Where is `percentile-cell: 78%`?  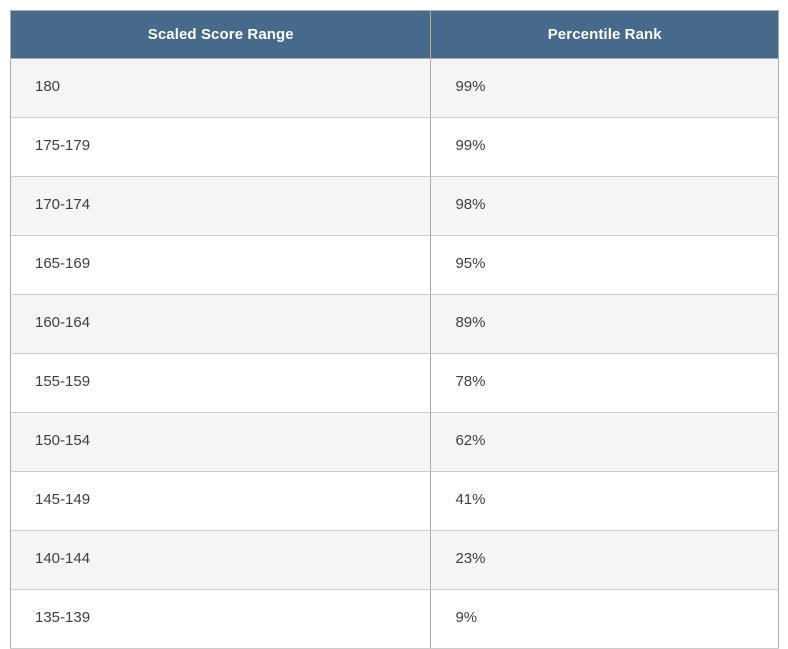
percentile-cell: 78% is located at coordinates (604, 383).